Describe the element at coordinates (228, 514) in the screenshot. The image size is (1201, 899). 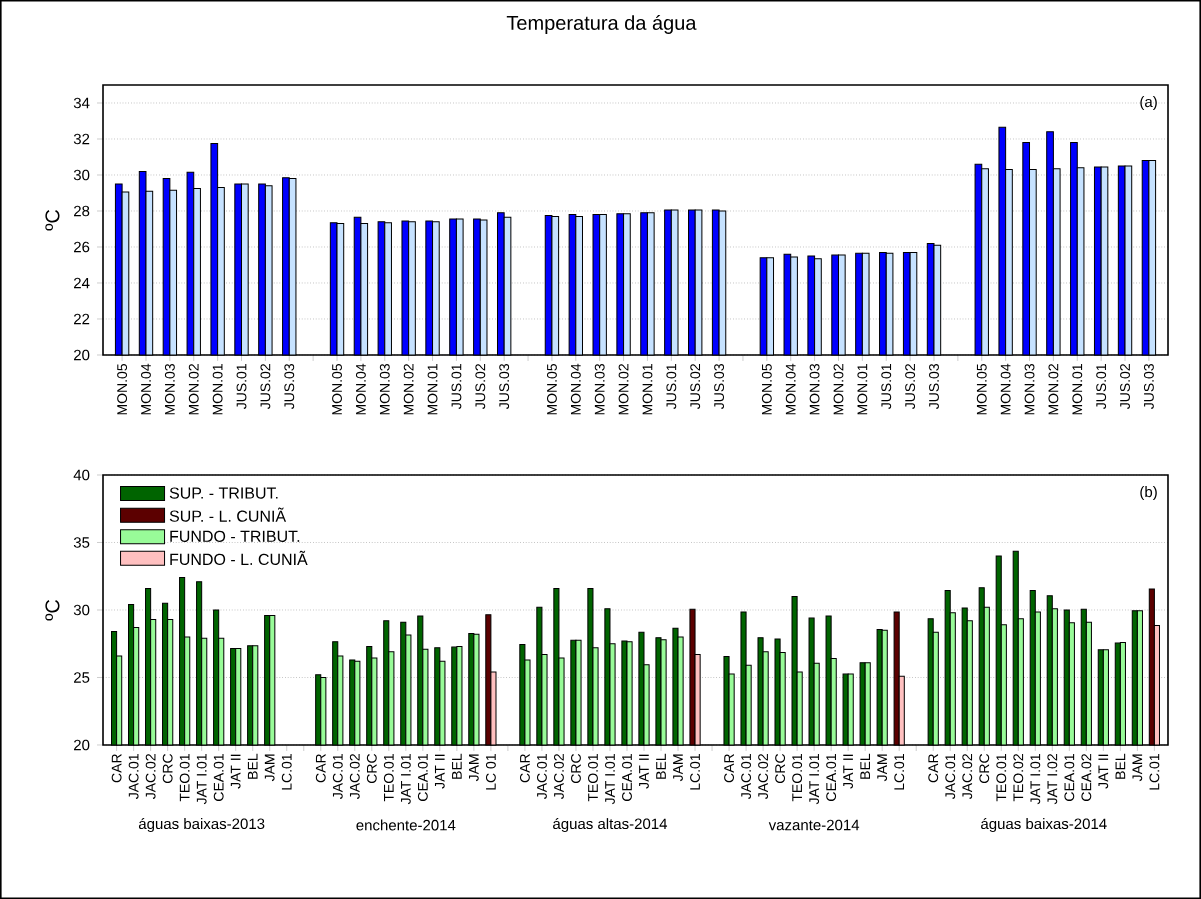
I see `legend-label: SUP. - L. CUNIÃ` at that location.